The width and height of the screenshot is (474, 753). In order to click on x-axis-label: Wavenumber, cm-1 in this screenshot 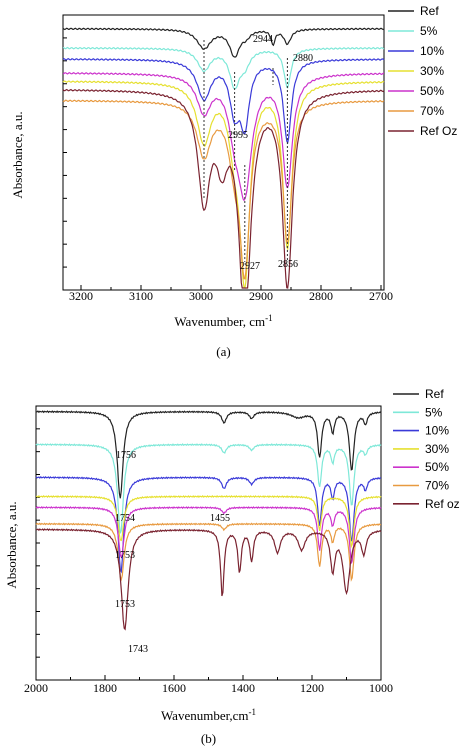, I will do `click(223, 321)`.